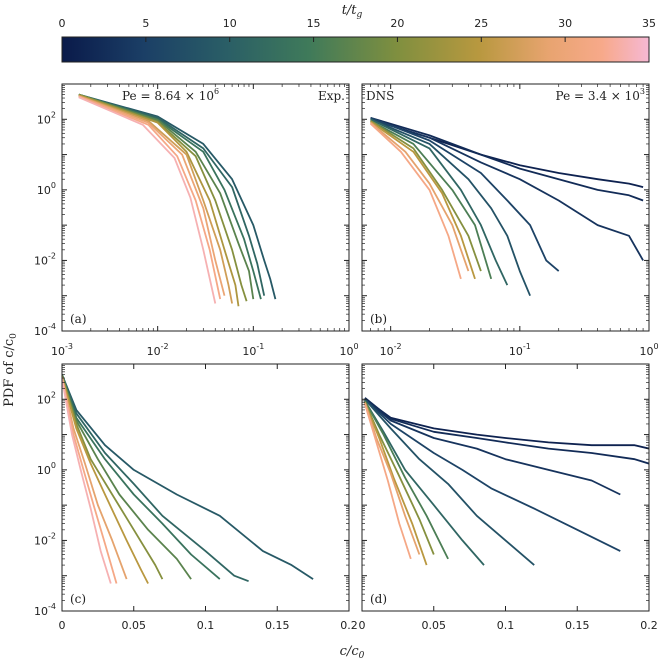  Describe the element at coordinates (230, 23) in the screenshot. I see `colorbar-tick-label: 10` at that location.